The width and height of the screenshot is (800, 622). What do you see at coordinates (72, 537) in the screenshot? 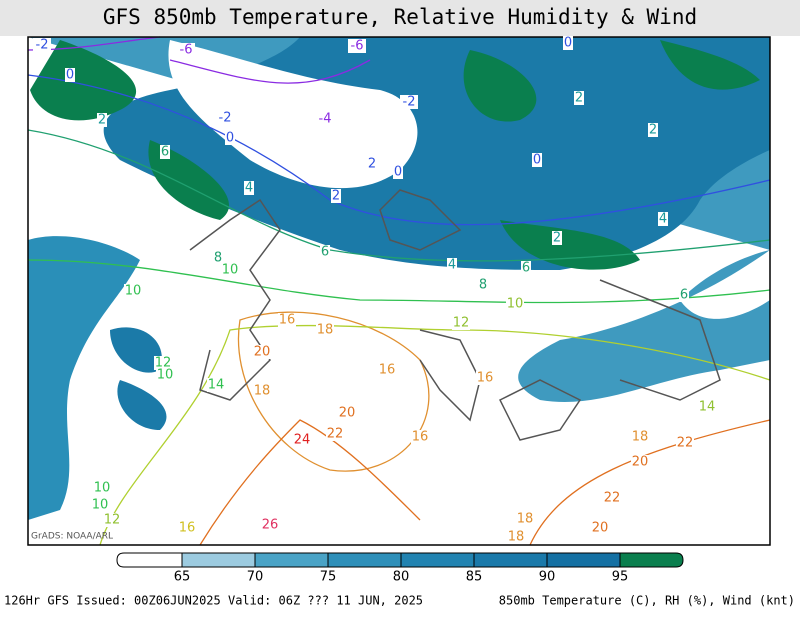
I see `credit: GrADS: NOAA/ARL` at bounding box center [72, 537].